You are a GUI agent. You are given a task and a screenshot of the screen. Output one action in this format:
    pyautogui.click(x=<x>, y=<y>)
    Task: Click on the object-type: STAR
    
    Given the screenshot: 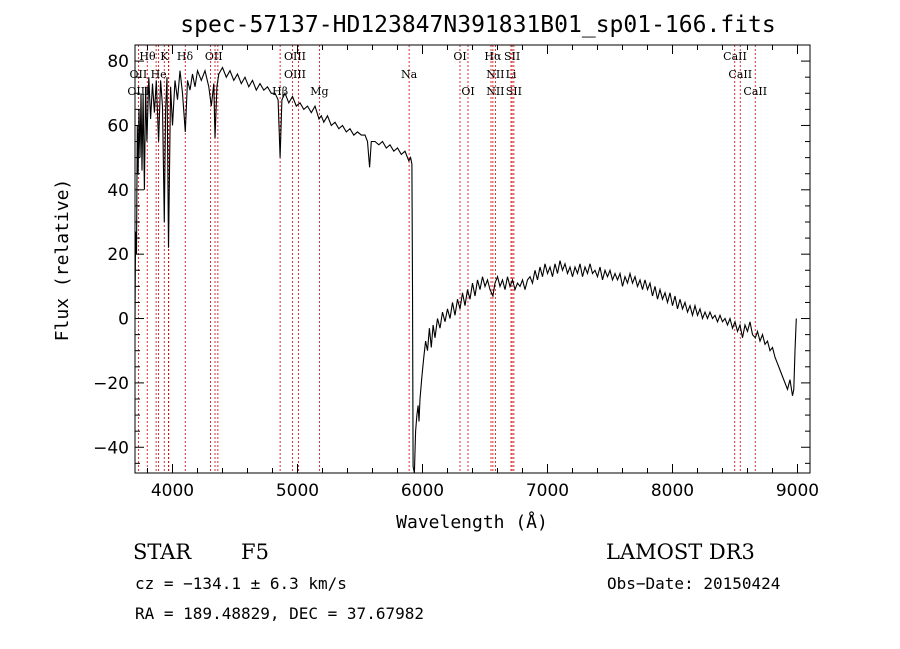 What is the action you would take?
    pyautogui.click(x=162, y=552)
    